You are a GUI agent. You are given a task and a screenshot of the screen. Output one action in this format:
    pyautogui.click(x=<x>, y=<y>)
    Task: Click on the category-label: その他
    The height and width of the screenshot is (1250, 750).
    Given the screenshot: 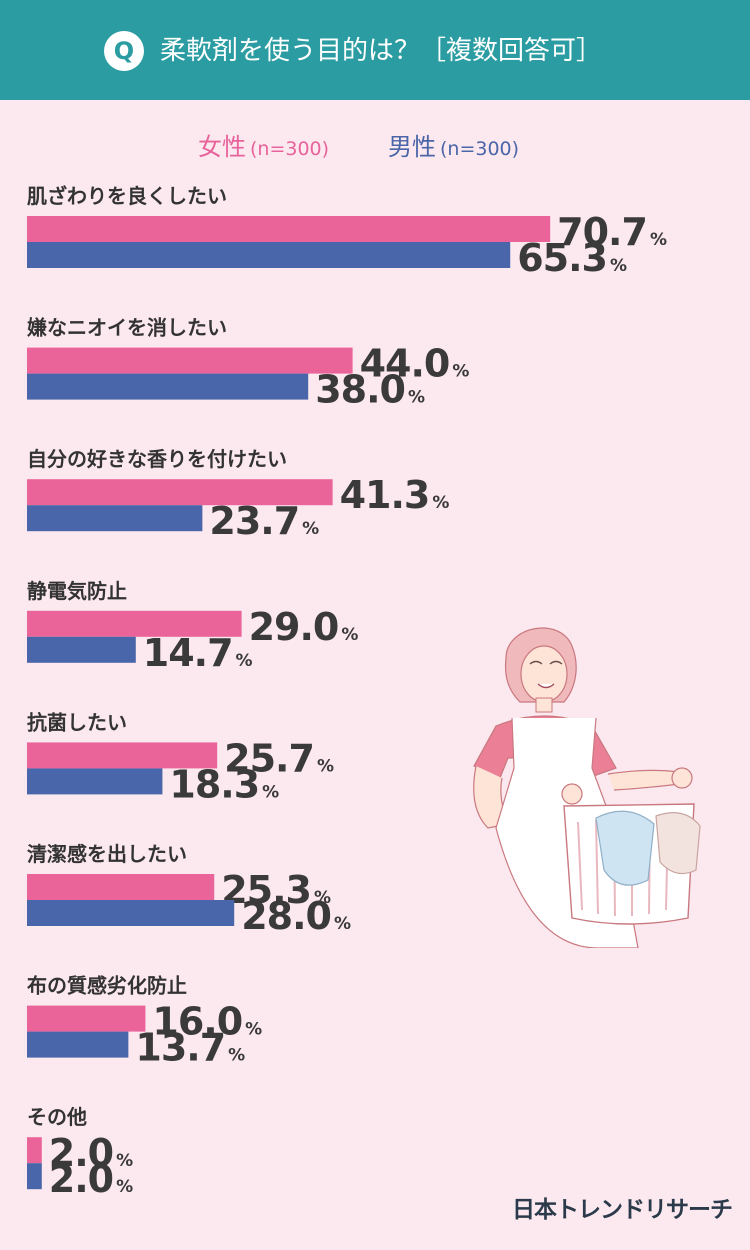 What is the action you would take?
    pyautogui.click(x=57, y=1117)
    